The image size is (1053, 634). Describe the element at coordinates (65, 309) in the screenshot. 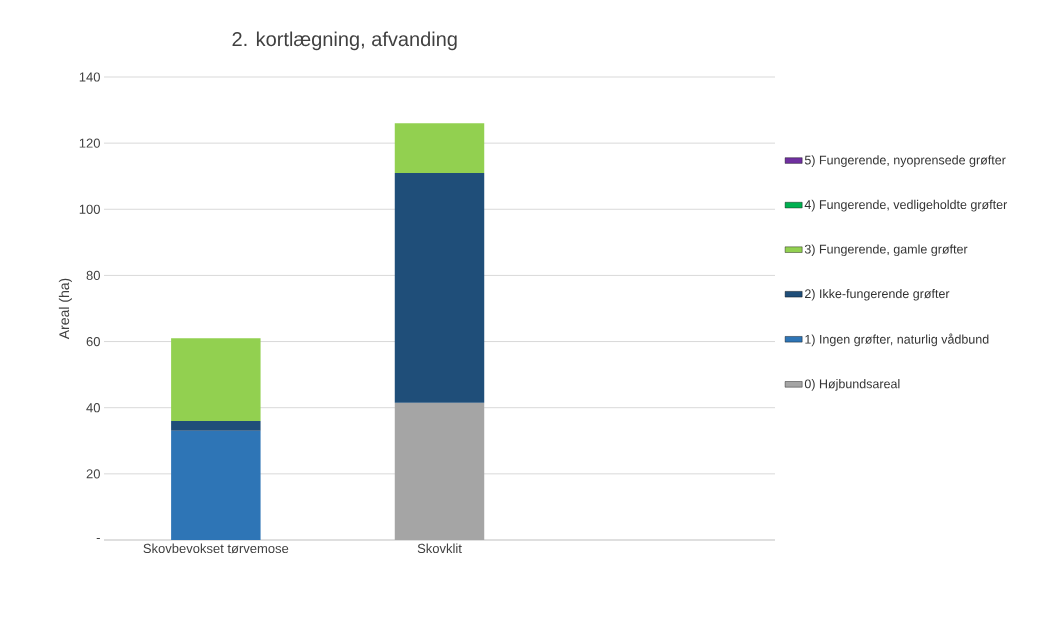

I see `y-axis-title: Areal (ha)` at that location.